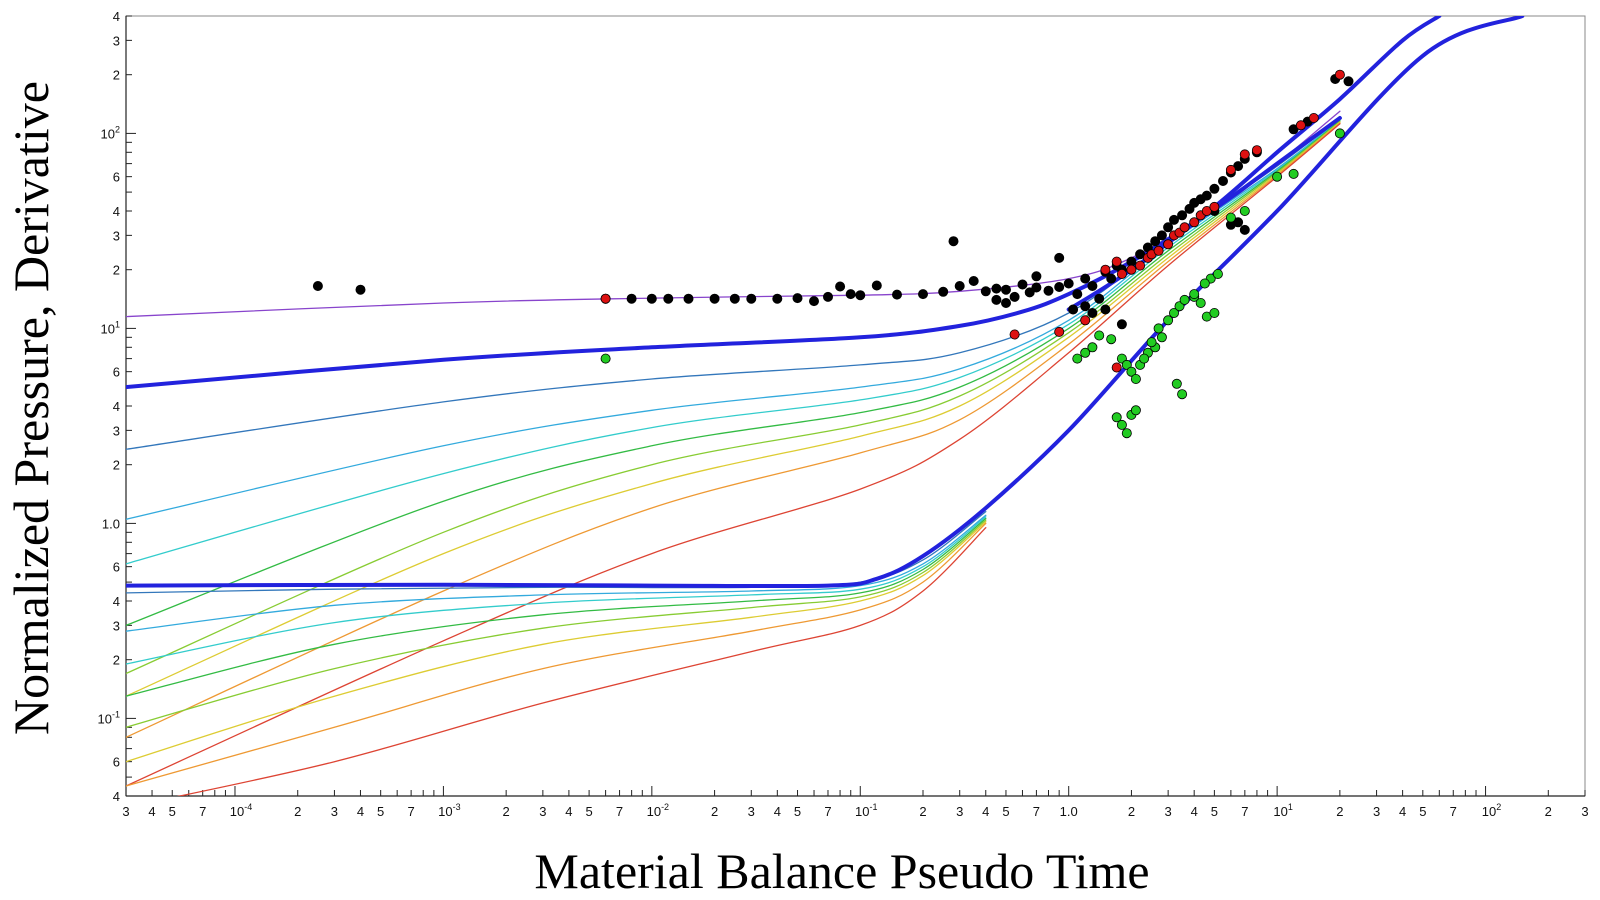  Describe the element at coordinates (556, 573) in the screenshot. I see `derivative-curve-skyblue` at that location.